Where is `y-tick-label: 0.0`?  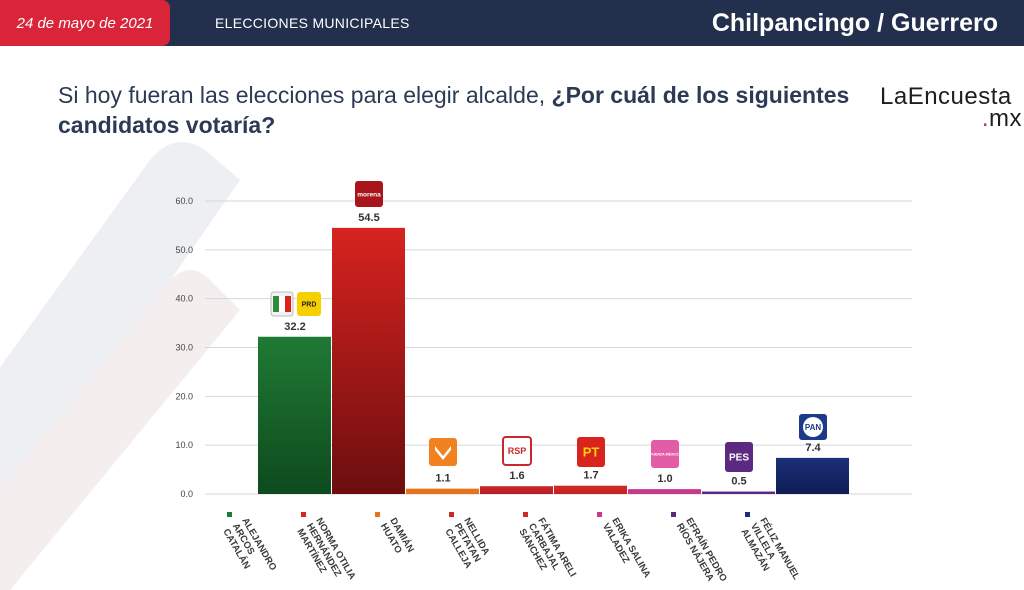 y-tick-label: 0.0 is located at coordinates (186, 494).